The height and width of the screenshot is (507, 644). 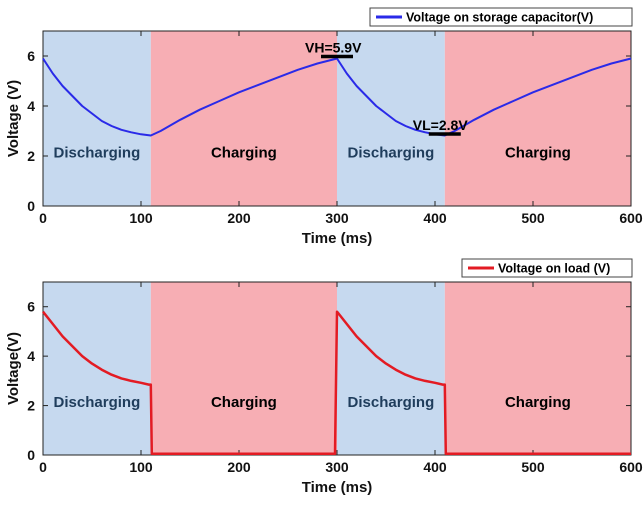 I want to click on legend-entry: Voltage on load (V), so click(x=554, y=269).